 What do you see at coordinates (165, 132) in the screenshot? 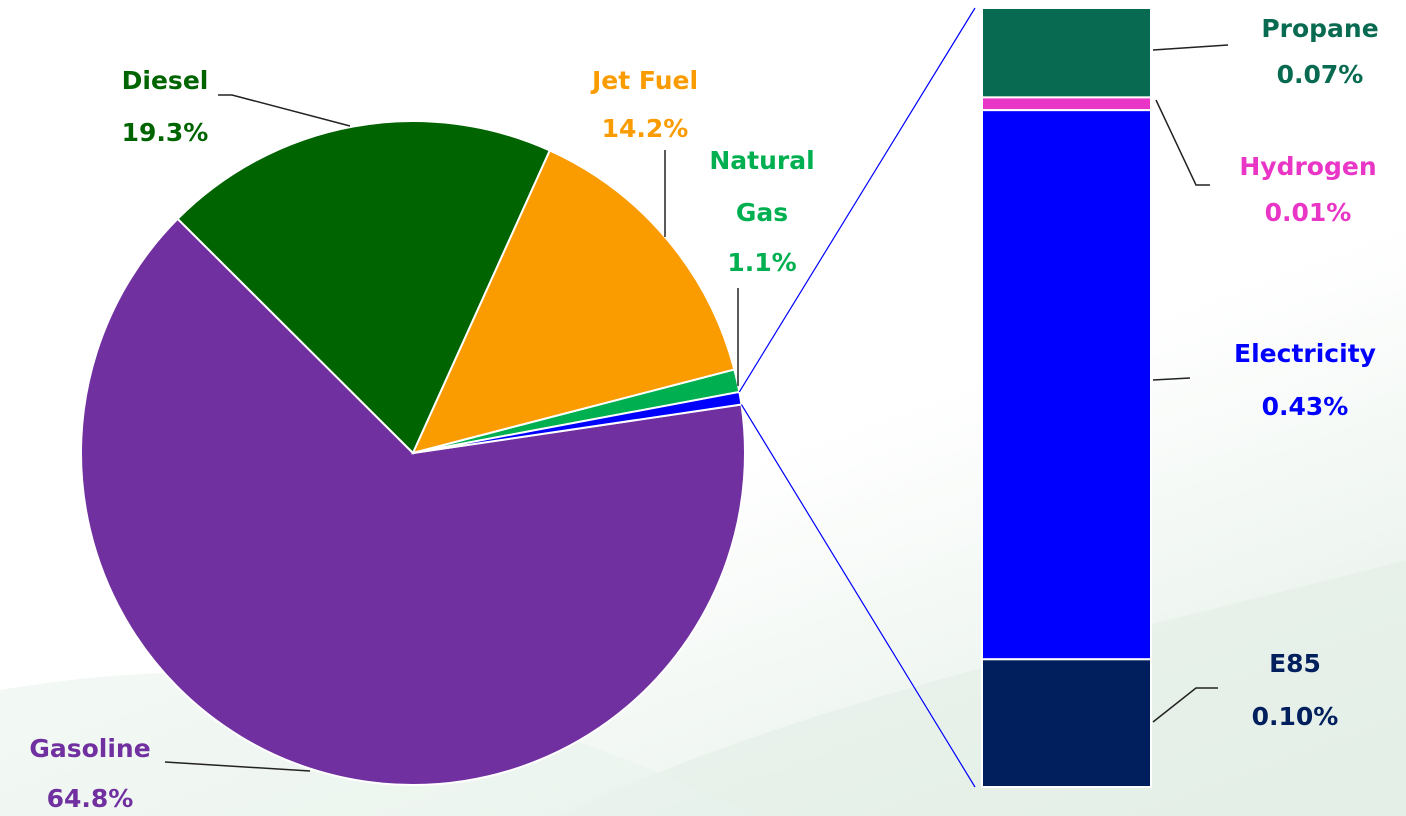
I see `slice-value-label: 19.3%` at bounding box center [165, 132].